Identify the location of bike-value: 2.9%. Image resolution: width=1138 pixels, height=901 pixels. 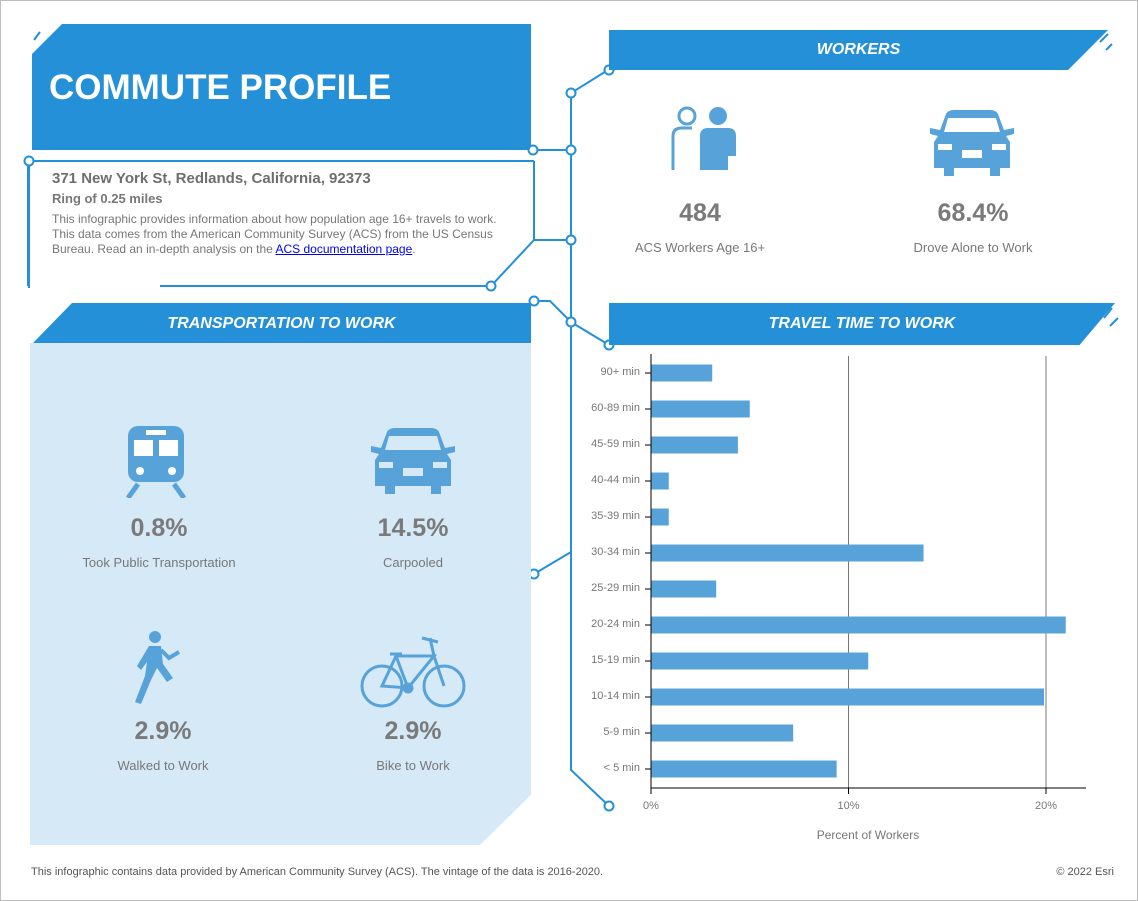
(413, 731).